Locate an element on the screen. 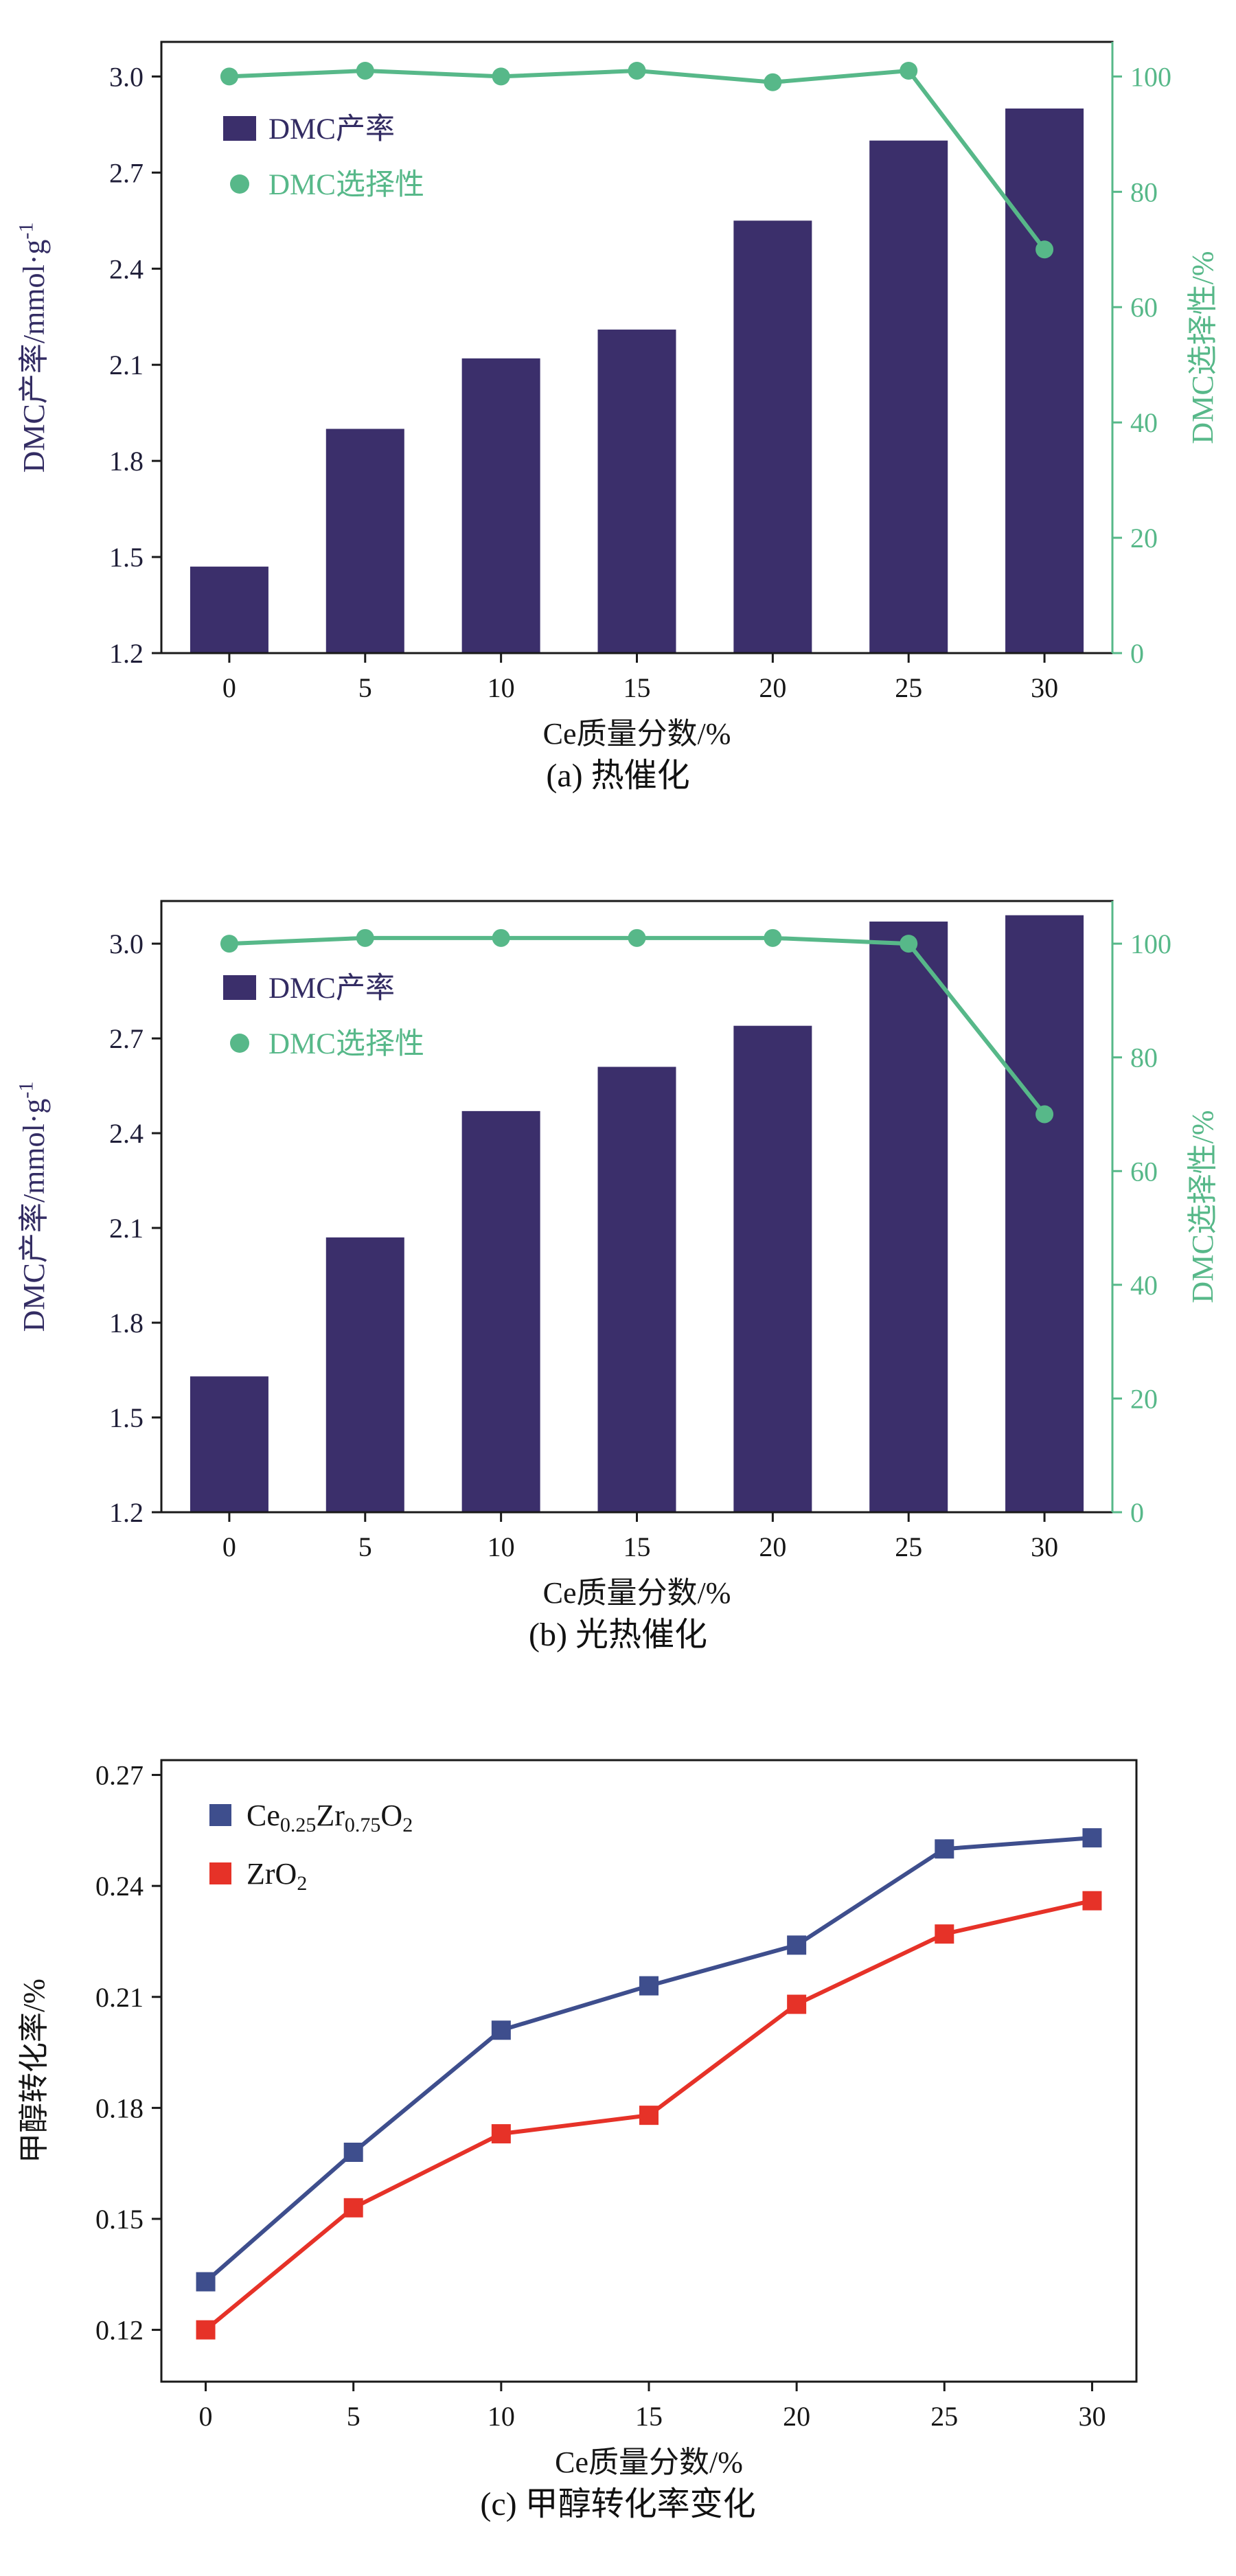  svg-text: 80 is located at coordinates (1144, 1057).